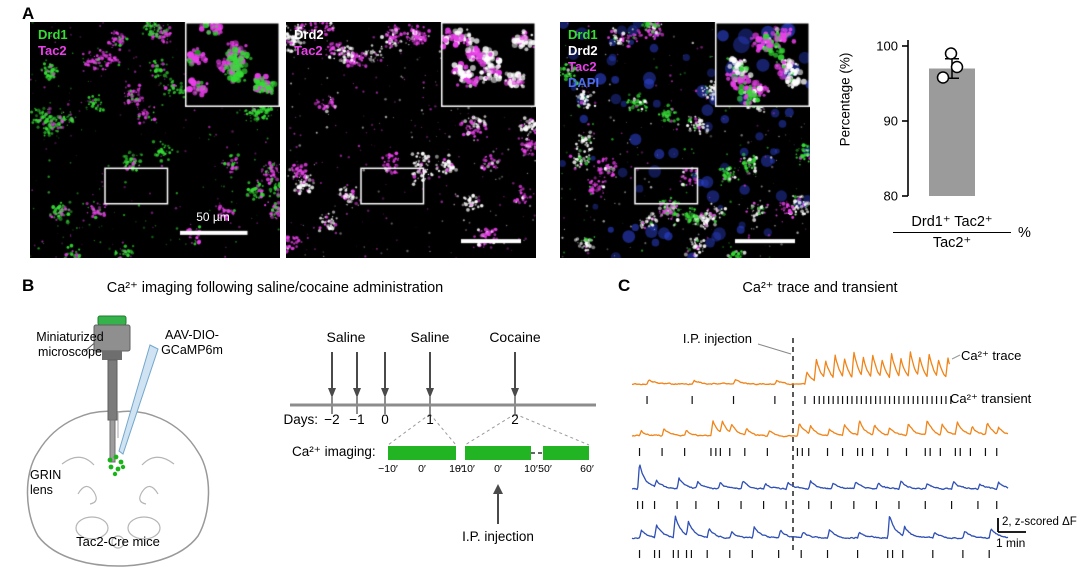 This screenshot has width=1080, height=568. What do you see at coordinates (584, 82) in the screenshot?
I see `channel-label: DAPI` at bounding box center [584, 82].